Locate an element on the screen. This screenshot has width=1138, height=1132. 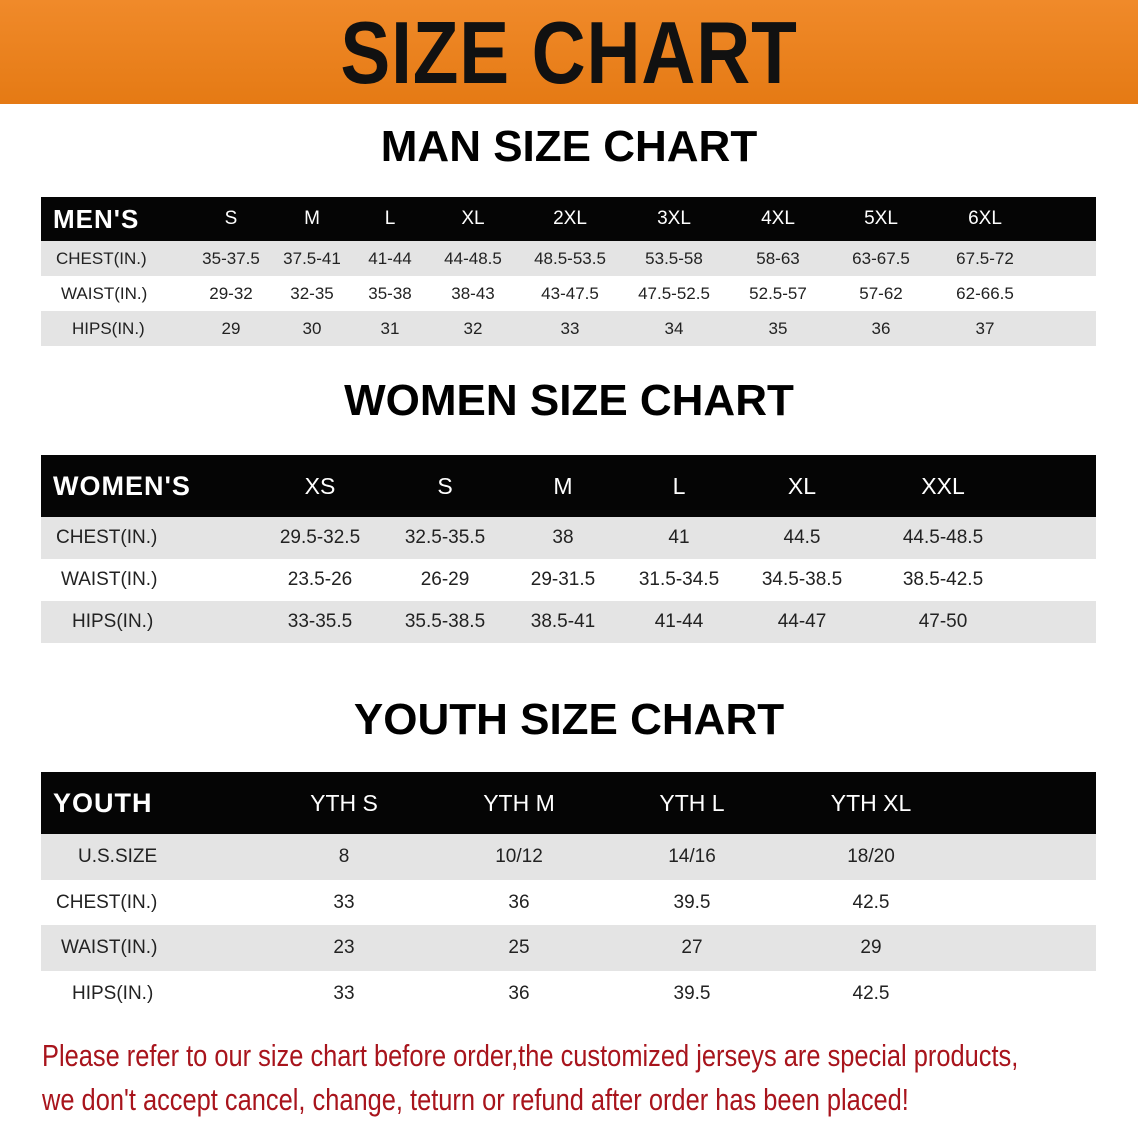
table-row: U.S.SIZE 8 10/12 14/16 18/20 is located at coordinates (568, 857).